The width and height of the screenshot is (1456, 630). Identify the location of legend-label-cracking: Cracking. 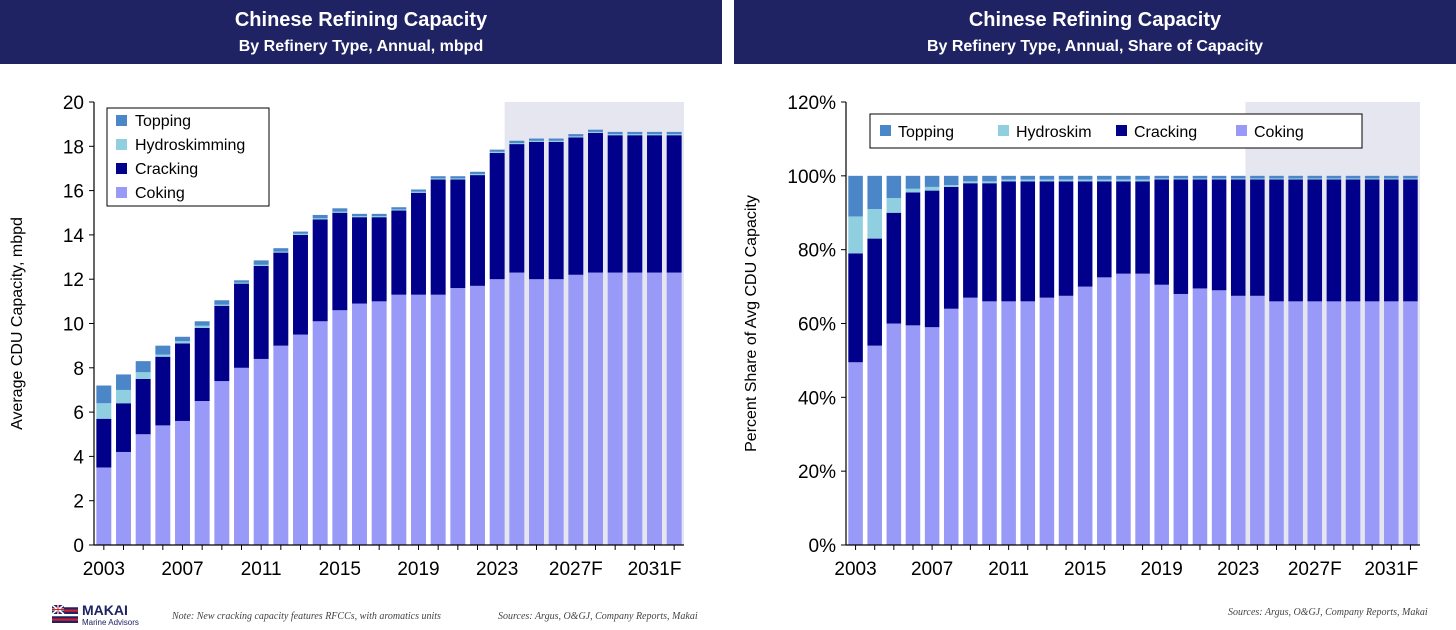
(1165, 132).